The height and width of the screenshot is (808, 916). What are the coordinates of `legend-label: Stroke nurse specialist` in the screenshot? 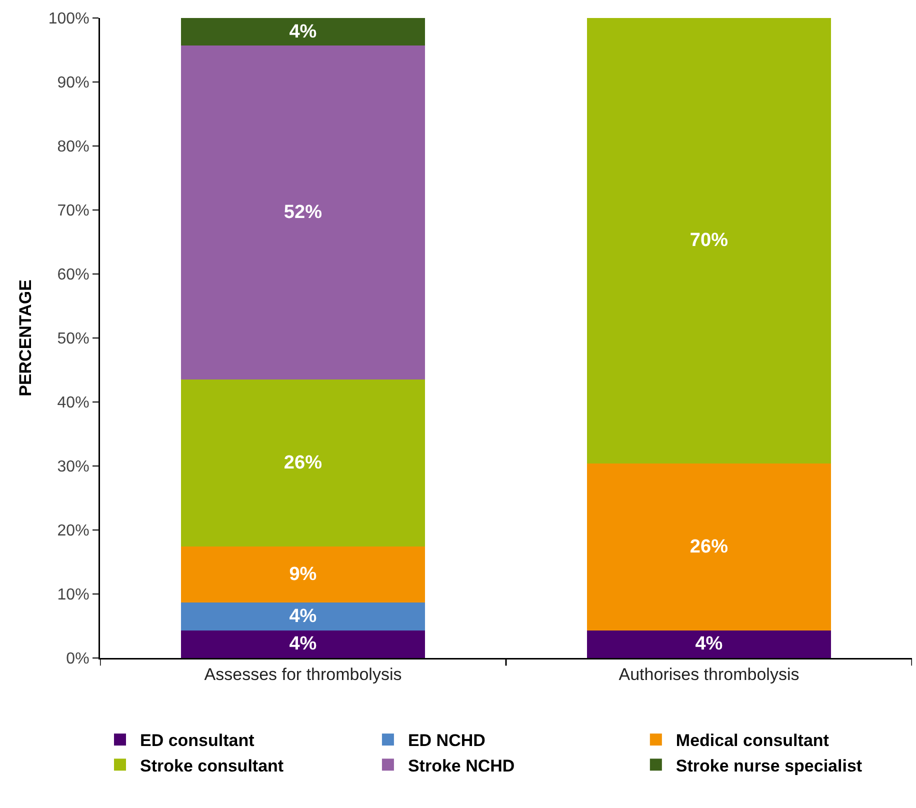 It's located at (769, 766).